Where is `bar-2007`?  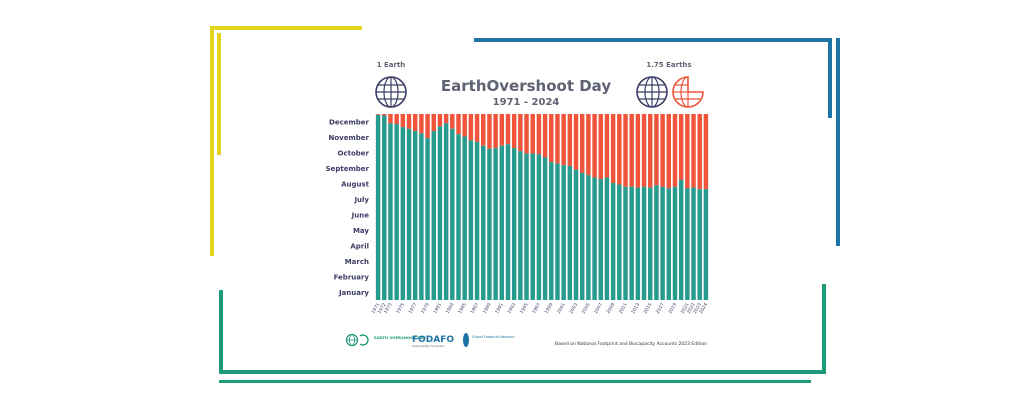 bar-2007 is located at coordinates (600, 239).